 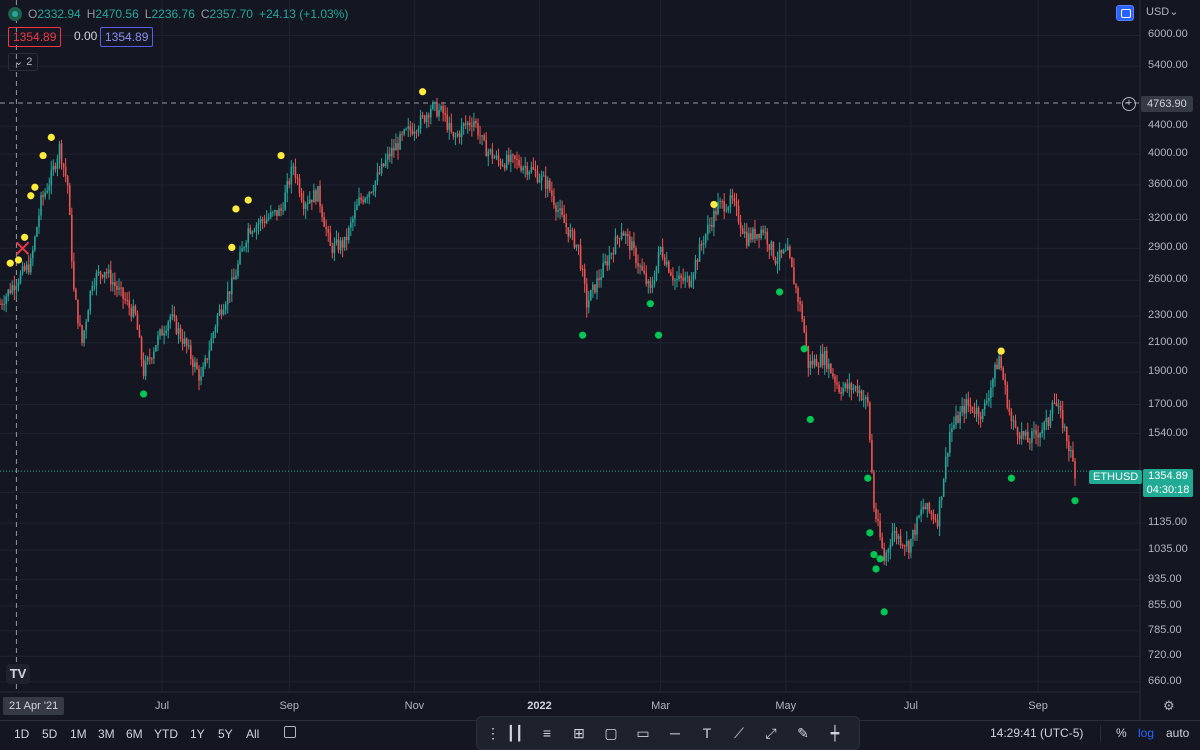 What do you see at coordinates (225, 734) in the screenshot?
I see `range-button-5y: 5Y` at bounding box center [225, 734].